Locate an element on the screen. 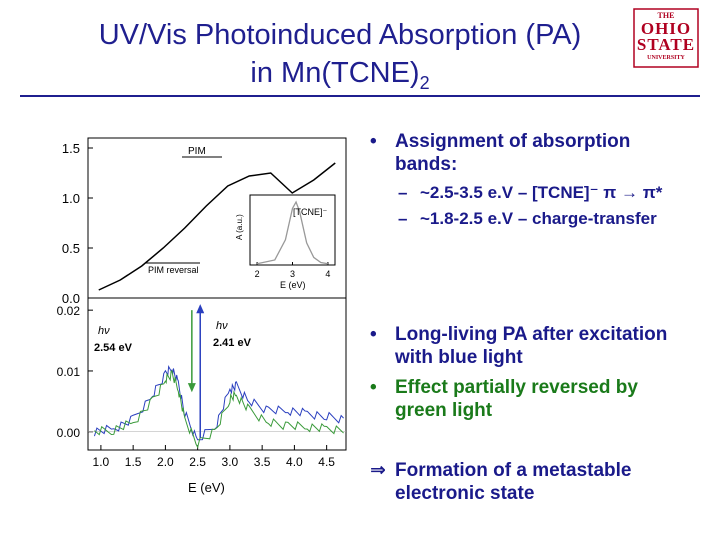  sub-dash-1: – is located at coordinates (403, 192).